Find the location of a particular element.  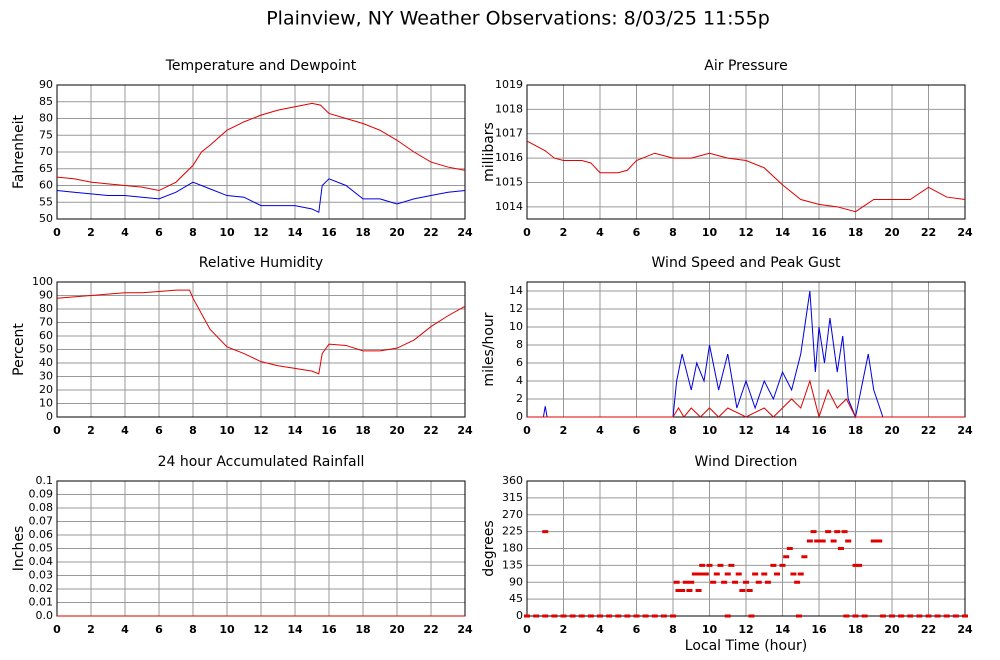

y-tick-label: 2 is located at coordinates (519, 398).